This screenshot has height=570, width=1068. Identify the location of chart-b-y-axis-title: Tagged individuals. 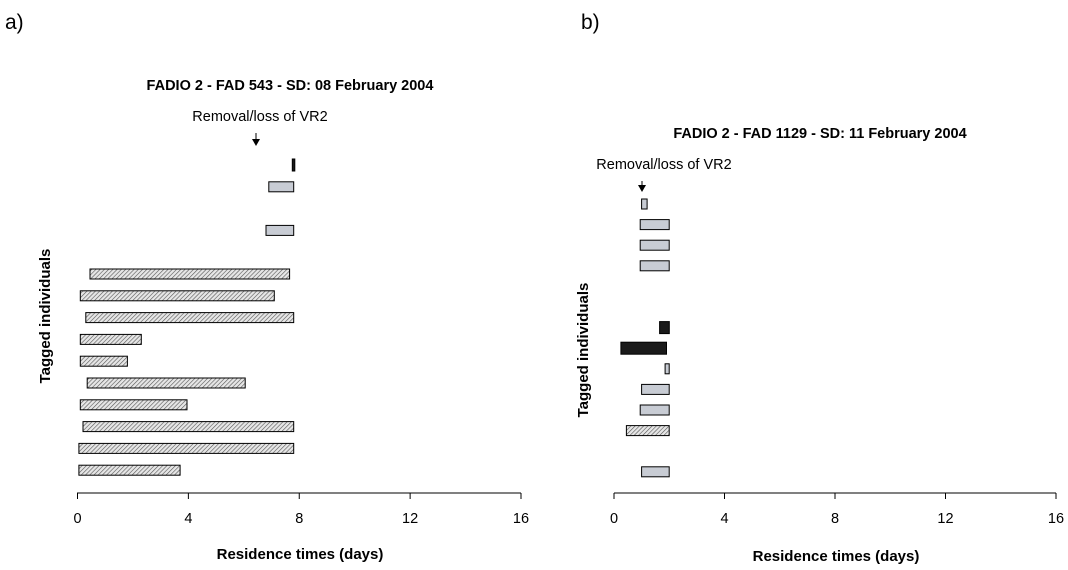
(583, 350).